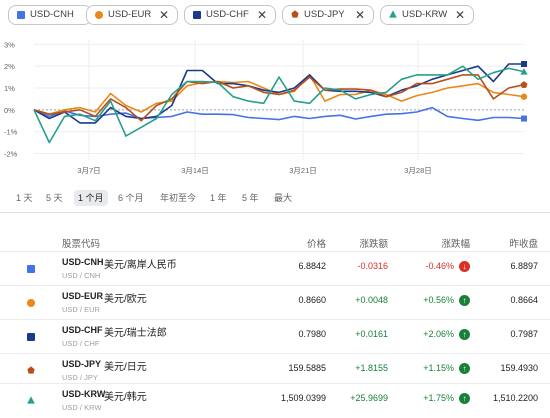 Image resolution: width=550 pixels, height=418 pixels. What do you see at coordinates (515, 398) in the screenshot?
I see `row-prev-close: 1,510.2200` at bounding box center [515, 398].